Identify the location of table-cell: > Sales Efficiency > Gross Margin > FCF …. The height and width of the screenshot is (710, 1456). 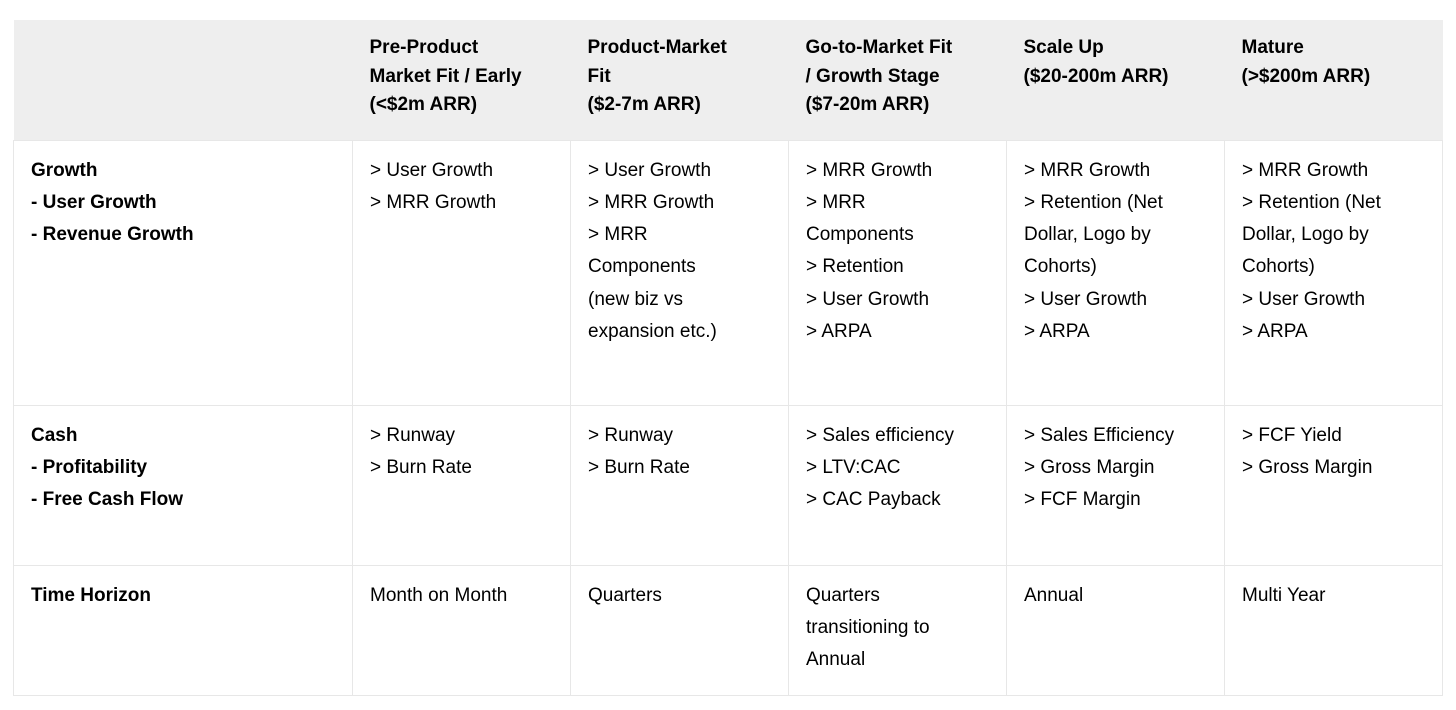
(1115, 485).